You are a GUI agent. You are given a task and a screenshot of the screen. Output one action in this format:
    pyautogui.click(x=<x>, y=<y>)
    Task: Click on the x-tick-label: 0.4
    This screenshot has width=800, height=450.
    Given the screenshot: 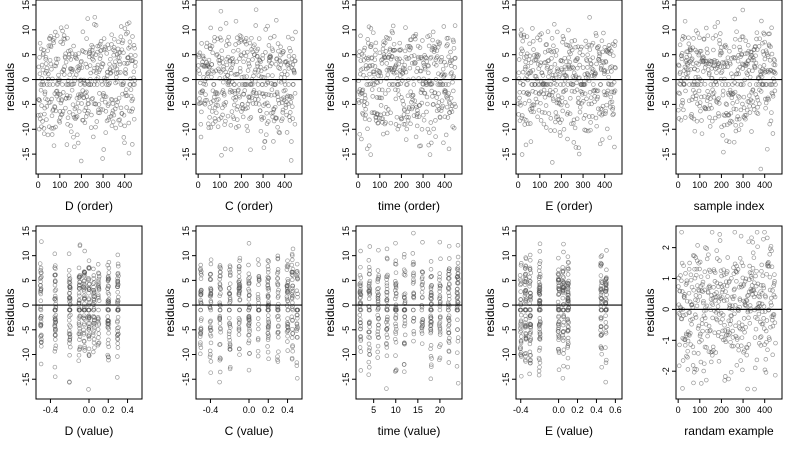 What is the action you would take?
    pyautogui.click(x=287, y=410)
    